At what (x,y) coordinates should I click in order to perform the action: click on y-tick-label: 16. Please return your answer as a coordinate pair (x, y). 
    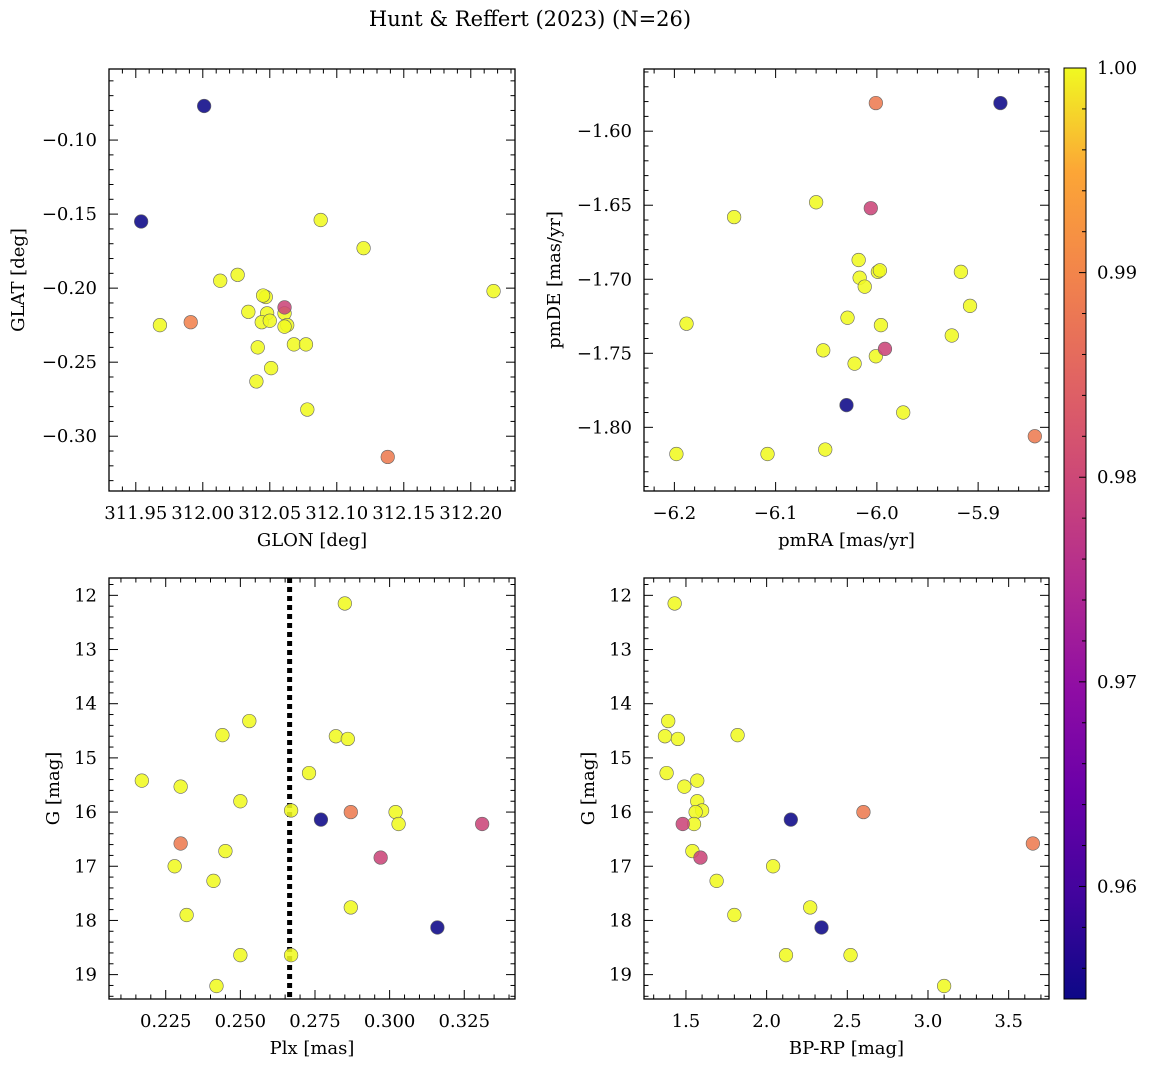
    Looking at the image, I should click on (620, 812).